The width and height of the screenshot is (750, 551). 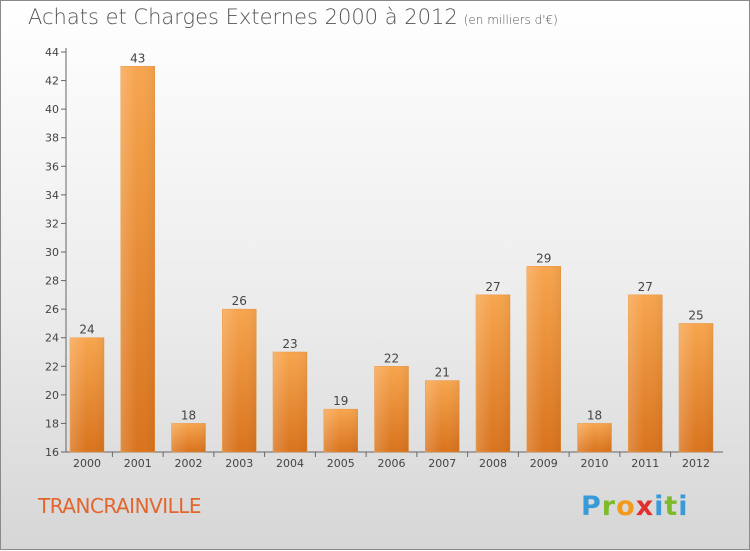 I want to click on bar-value-label: 21, so click(x=442, y=373).